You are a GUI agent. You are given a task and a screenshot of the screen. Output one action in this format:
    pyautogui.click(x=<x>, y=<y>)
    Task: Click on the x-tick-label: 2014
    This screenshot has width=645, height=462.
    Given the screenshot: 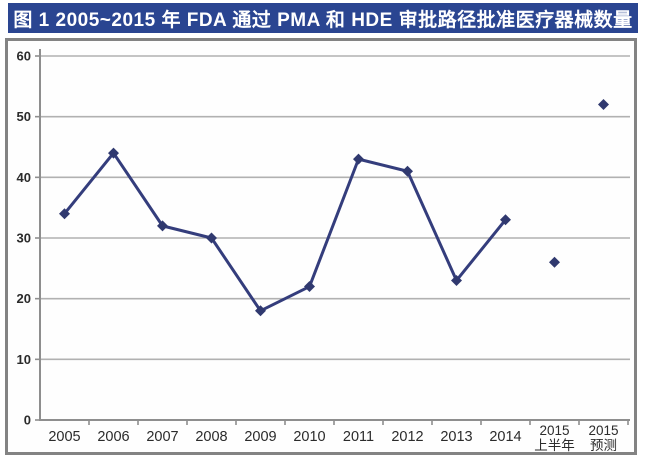 What is the action you would take?
    pyautogui.click(x=505, y=437)
    